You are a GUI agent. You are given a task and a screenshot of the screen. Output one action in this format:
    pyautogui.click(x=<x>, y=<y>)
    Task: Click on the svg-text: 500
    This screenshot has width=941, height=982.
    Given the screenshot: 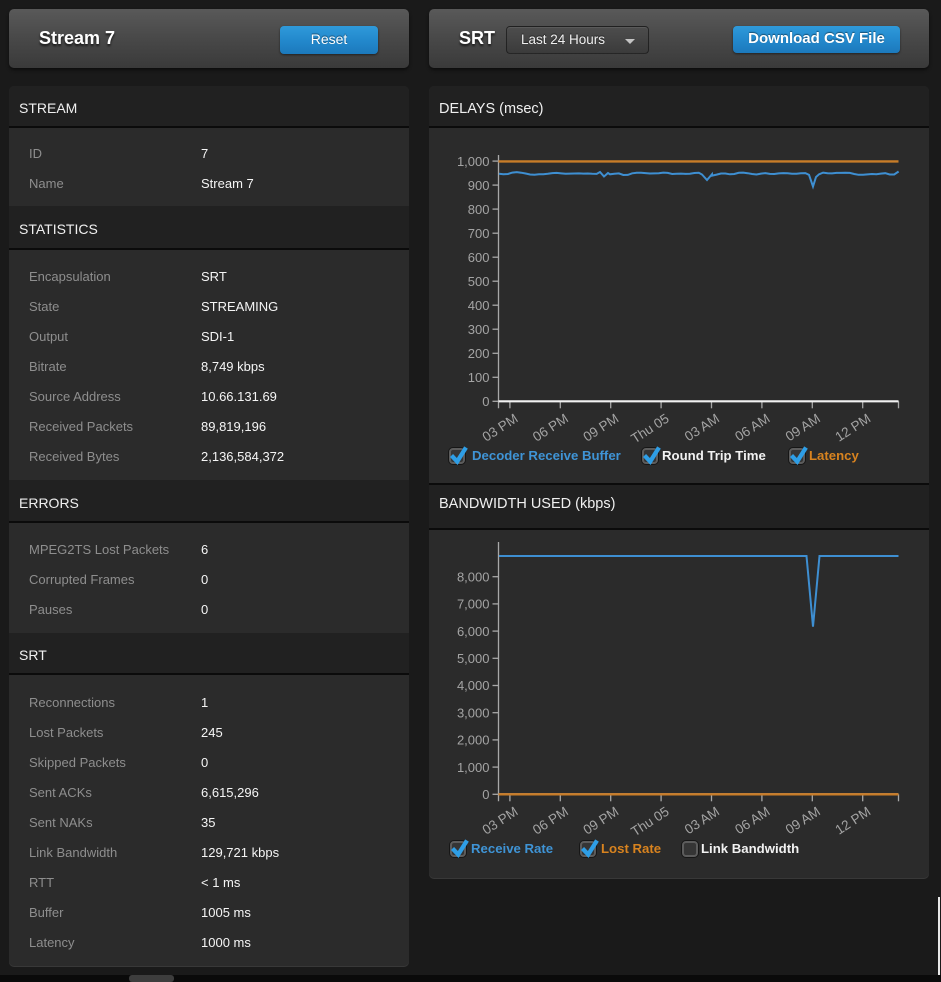 What is the action you would take?
    pyautogui.click(x=479, y=281)
    